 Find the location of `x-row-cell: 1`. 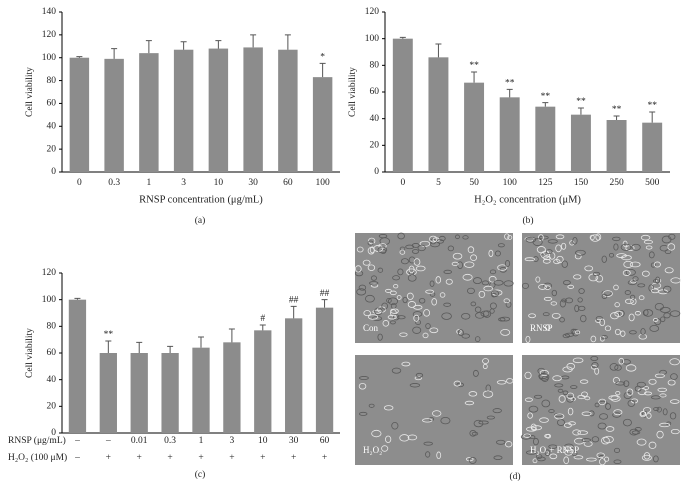

x-row-cell: 1 is located at coordinates (201, 441).